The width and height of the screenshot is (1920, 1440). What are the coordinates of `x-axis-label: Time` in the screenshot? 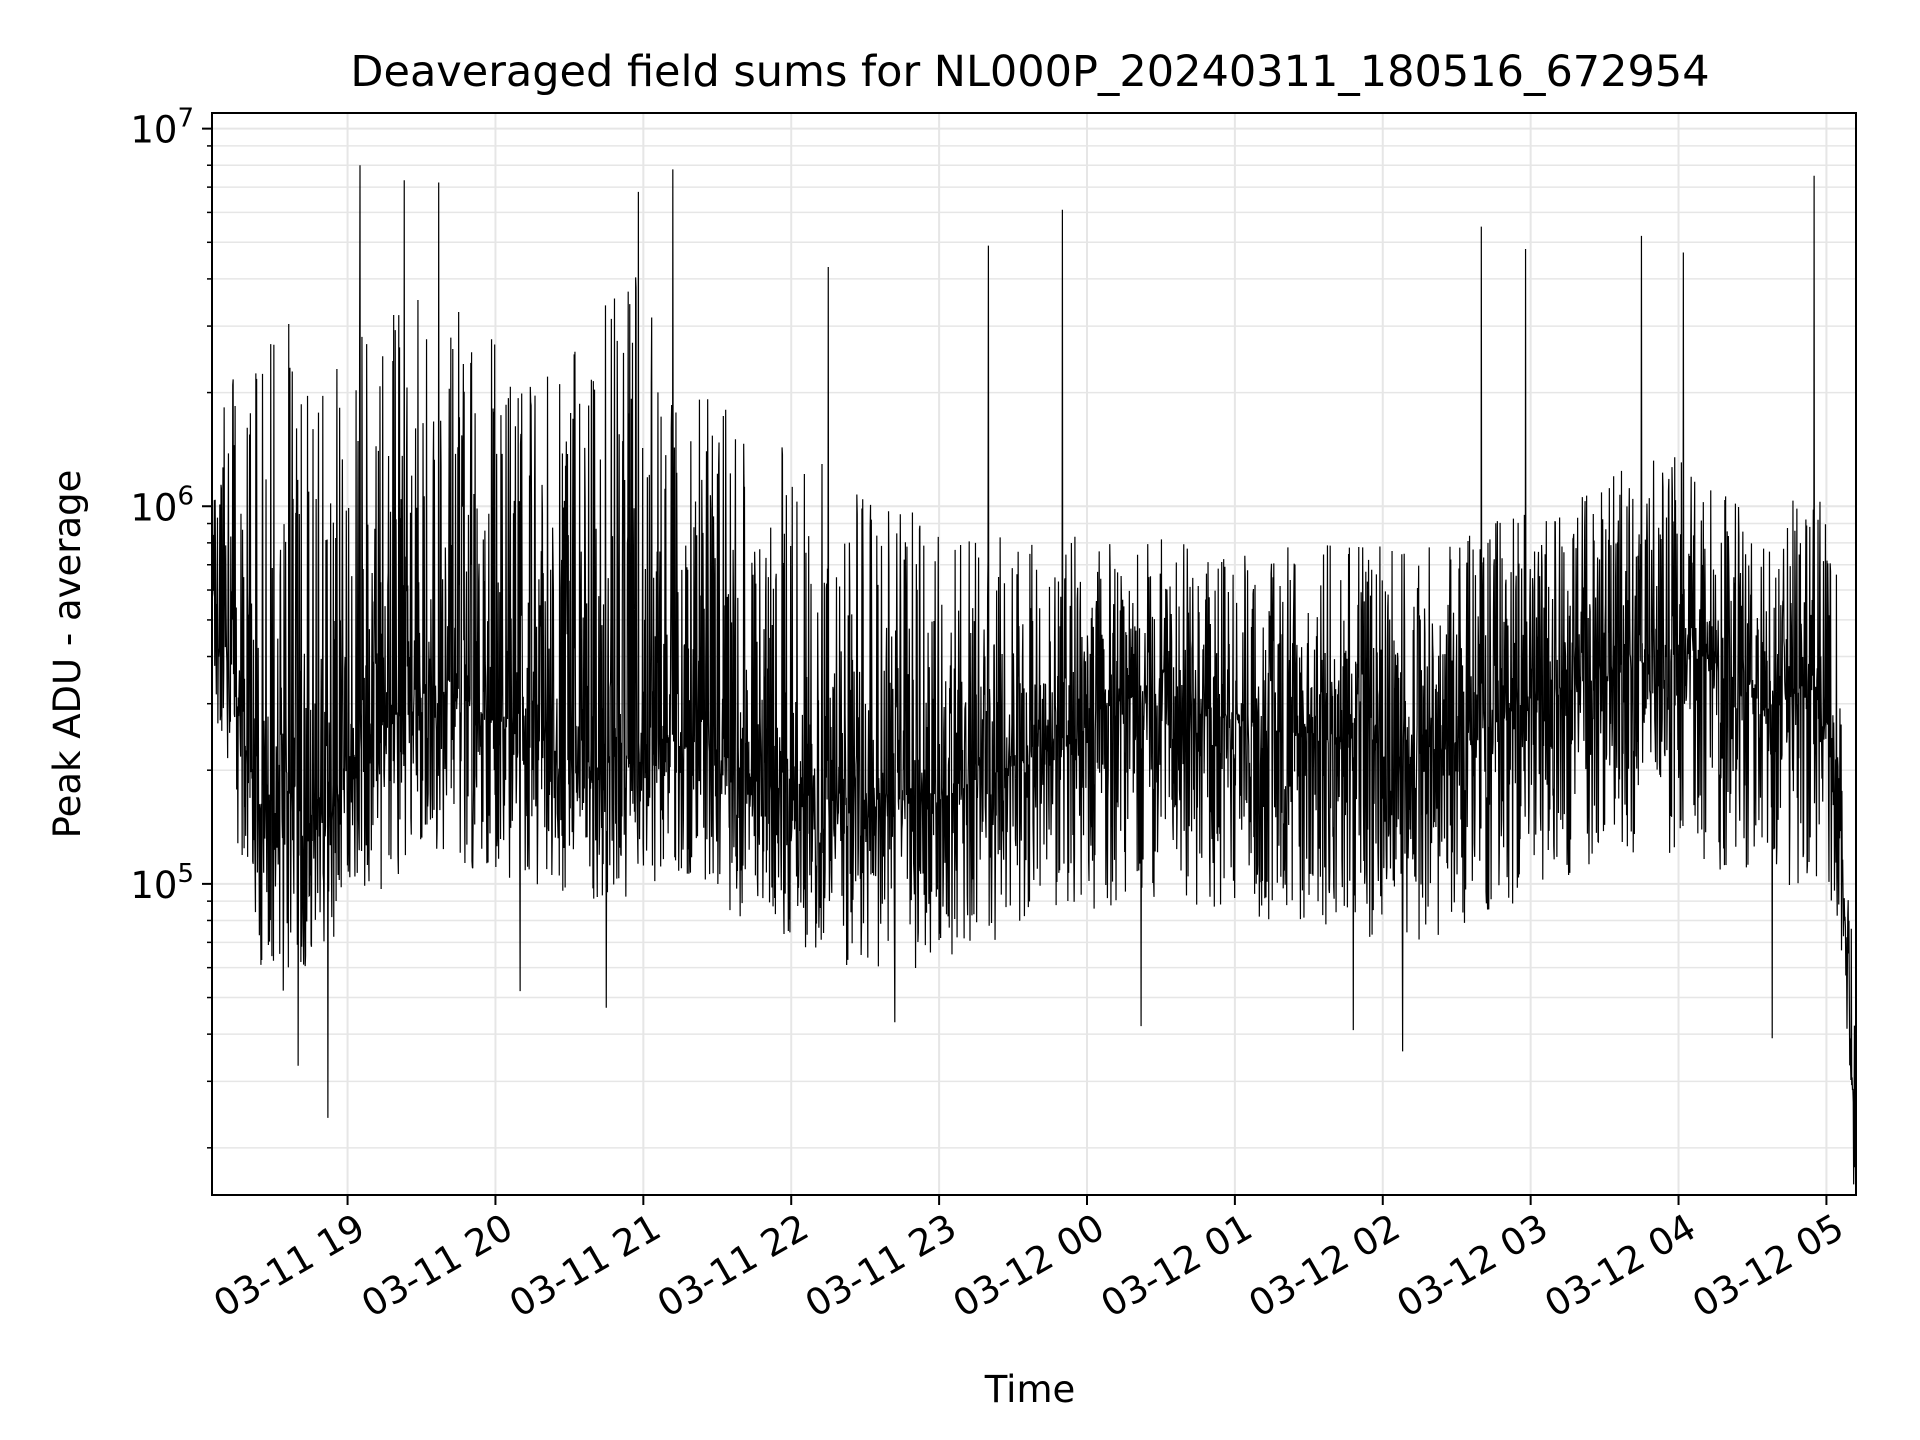 It's located at (1030, 1389).